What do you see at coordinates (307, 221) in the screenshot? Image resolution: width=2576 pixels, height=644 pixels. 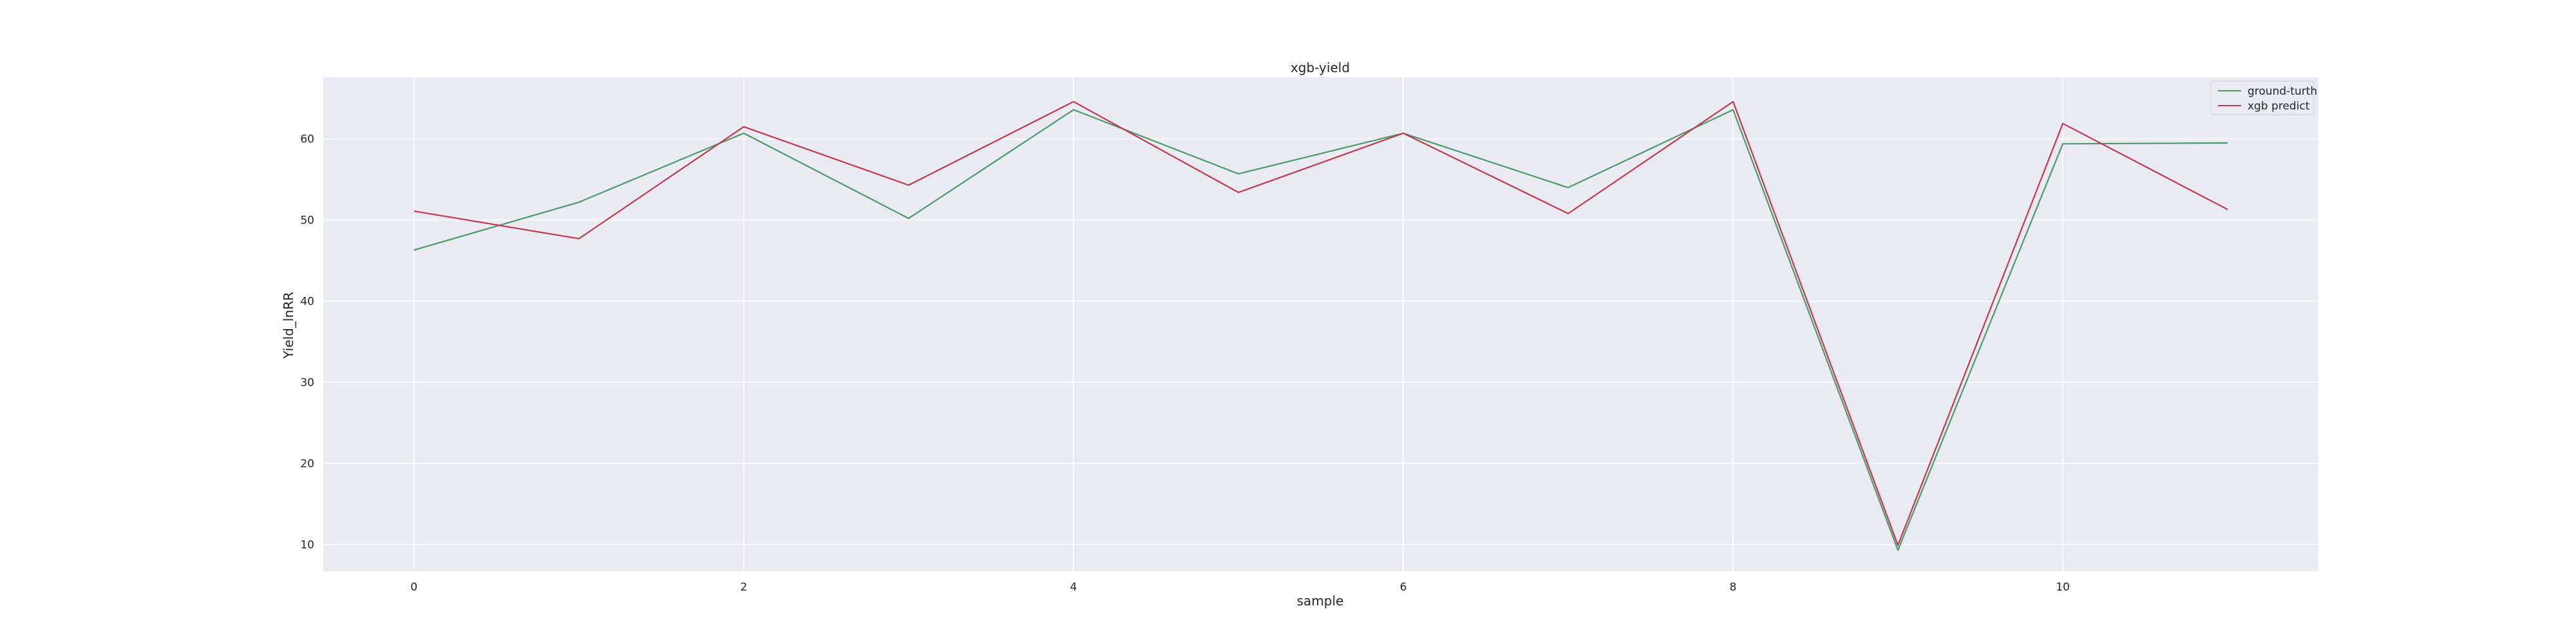 I see `y-tick-label: 50` at bounding box center [307, 221].